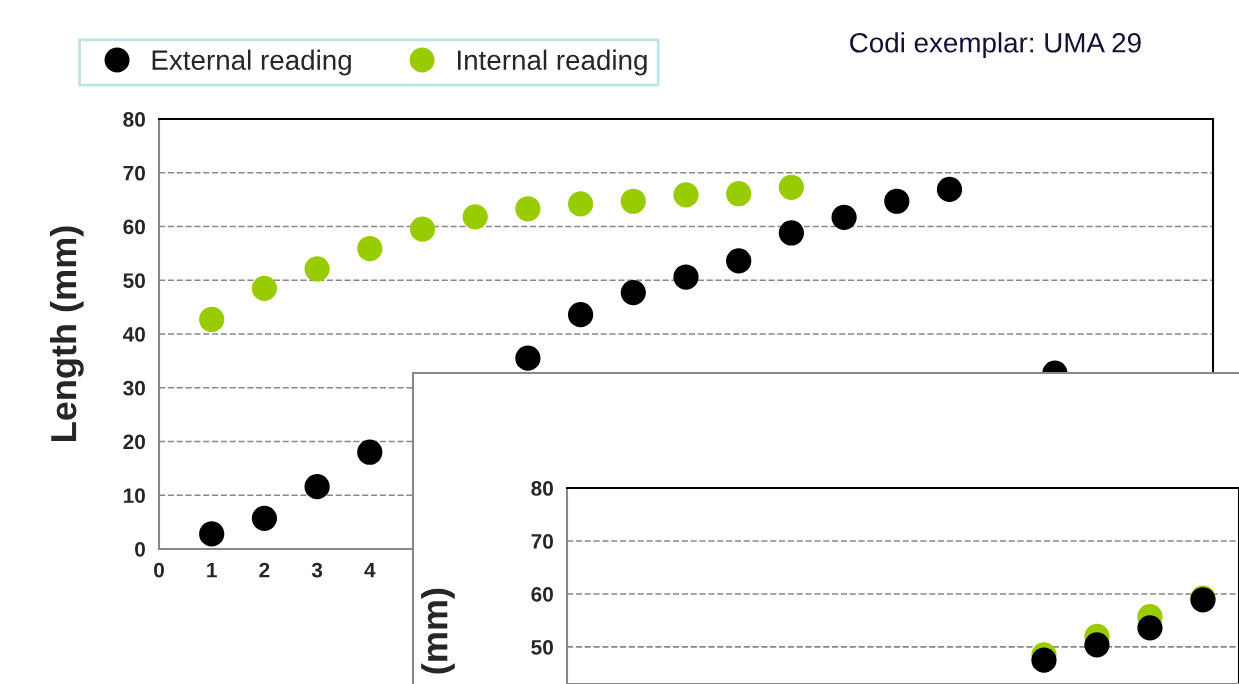 The image size is (1239, 684). Describe the element at coordinates (251, 62) in the screenshot. I see `legend-label: External reading` at that location.